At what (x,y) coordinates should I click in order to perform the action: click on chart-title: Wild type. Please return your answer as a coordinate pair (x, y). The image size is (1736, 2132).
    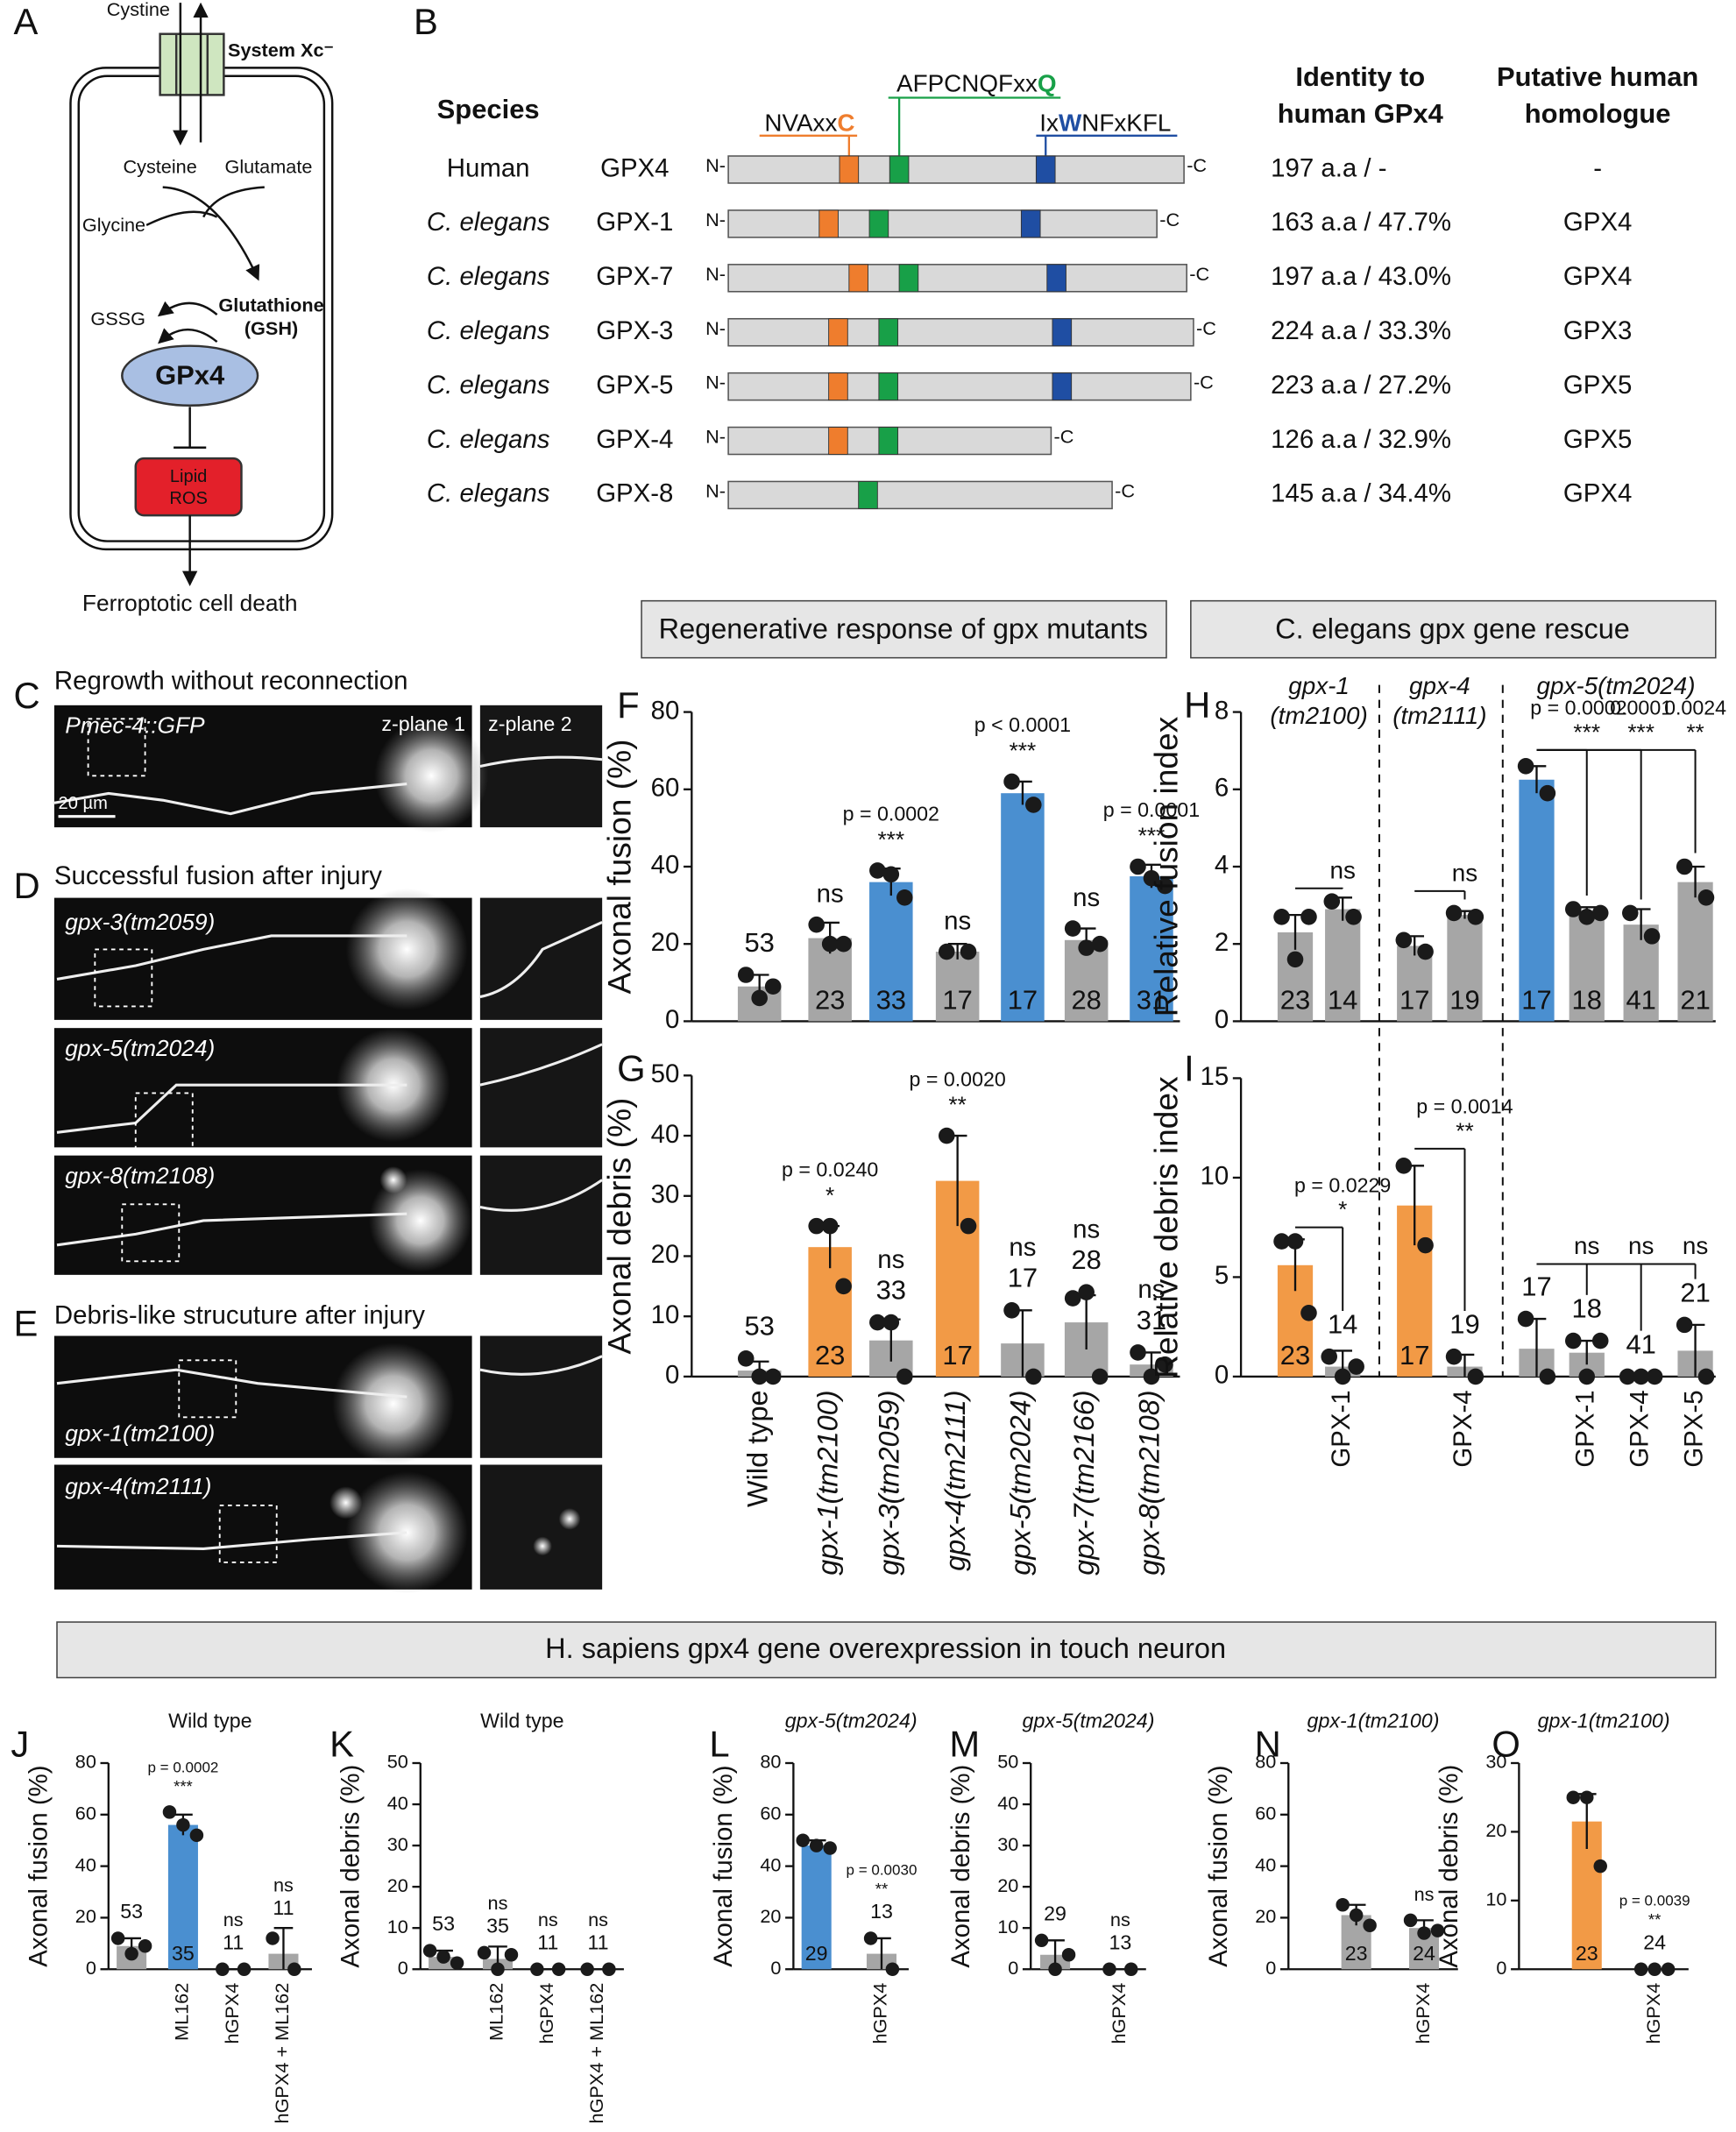
    Looking at the image, I should click on (210, 1721).